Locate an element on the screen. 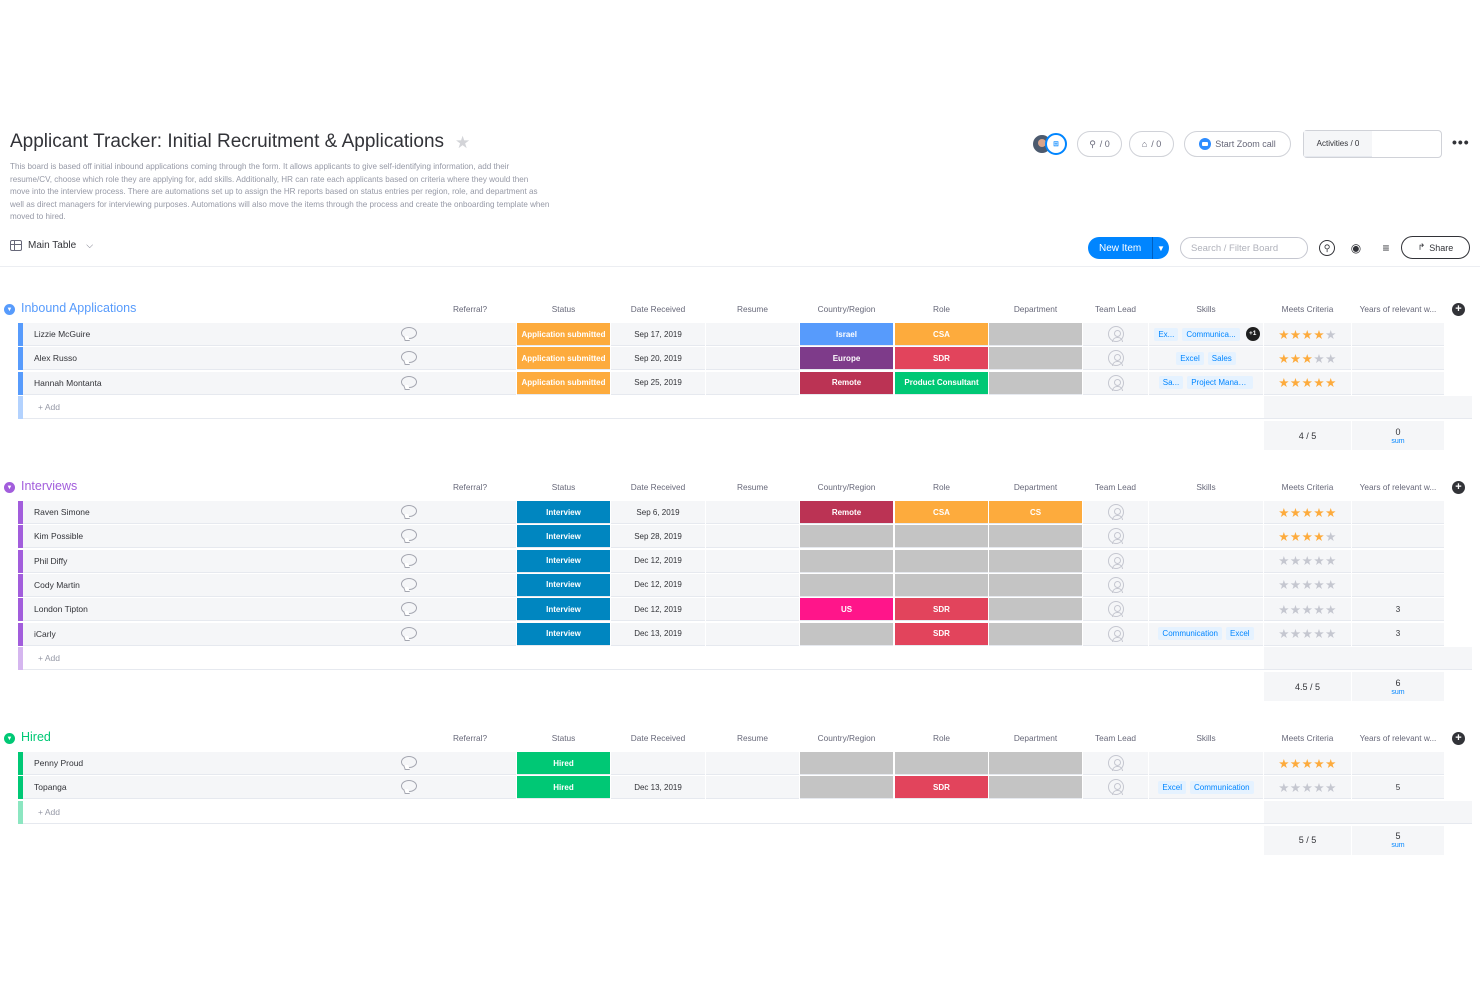  column-header-resume: Resume is located at coordinates (752, 309).